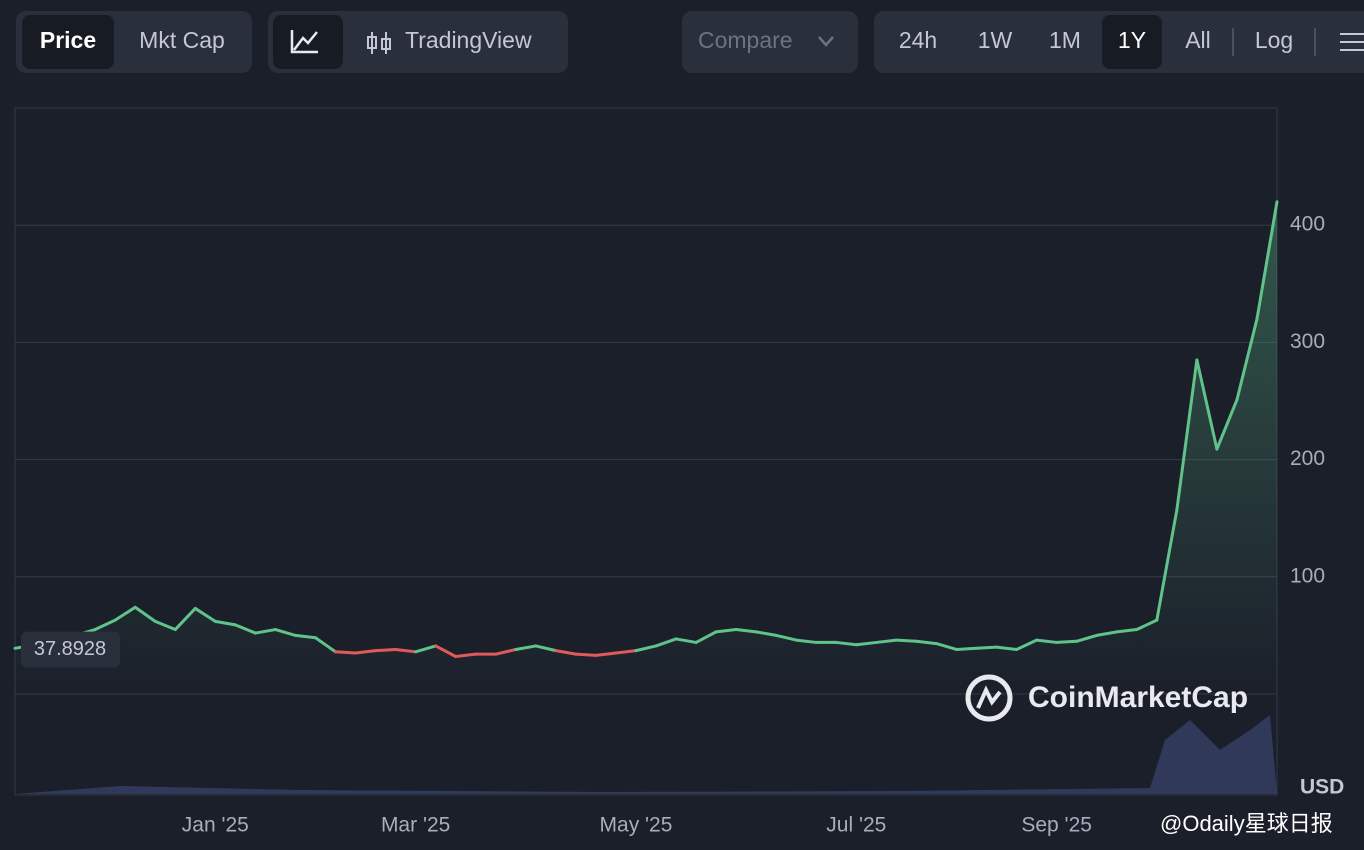 The width and height of the screenshot is (1364, 850). I want to click on x-tick-label: Jan '25, so click(215, 825).